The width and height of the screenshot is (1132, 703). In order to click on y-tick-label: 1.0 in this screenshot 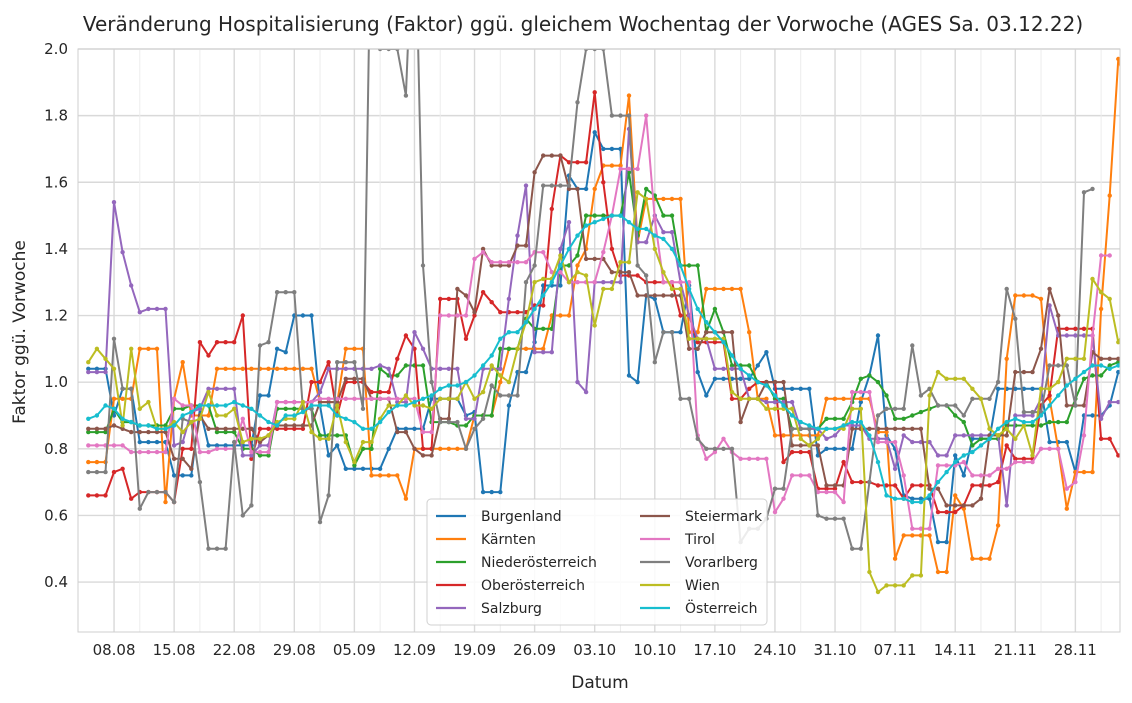, I will do `click(56, 382)`.